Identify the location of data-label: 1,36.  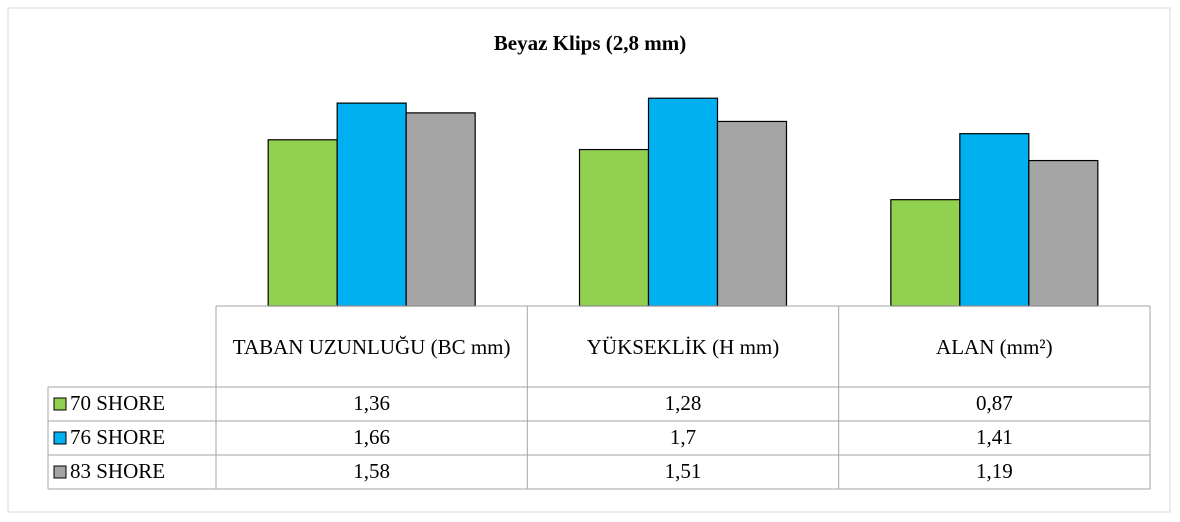
(371, 403).